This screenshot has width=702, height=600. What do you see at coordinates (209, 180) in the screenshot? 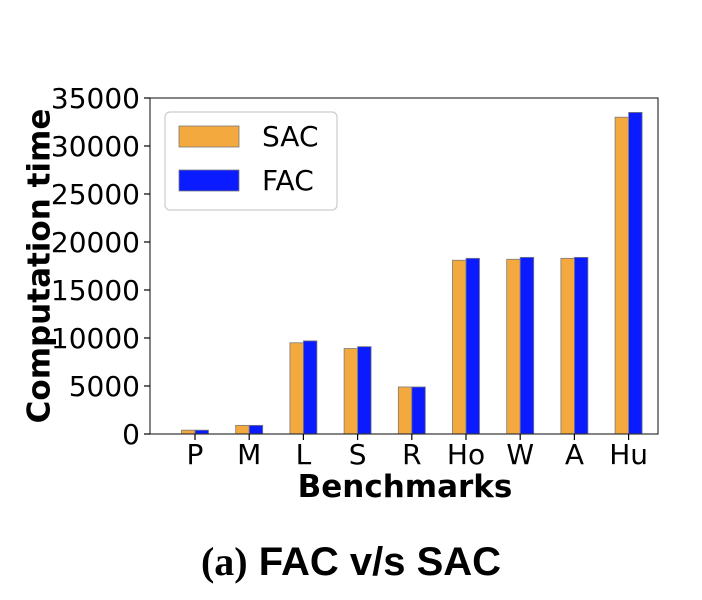
I see `legend-swatch-fac` at bounding box center [209, 180].